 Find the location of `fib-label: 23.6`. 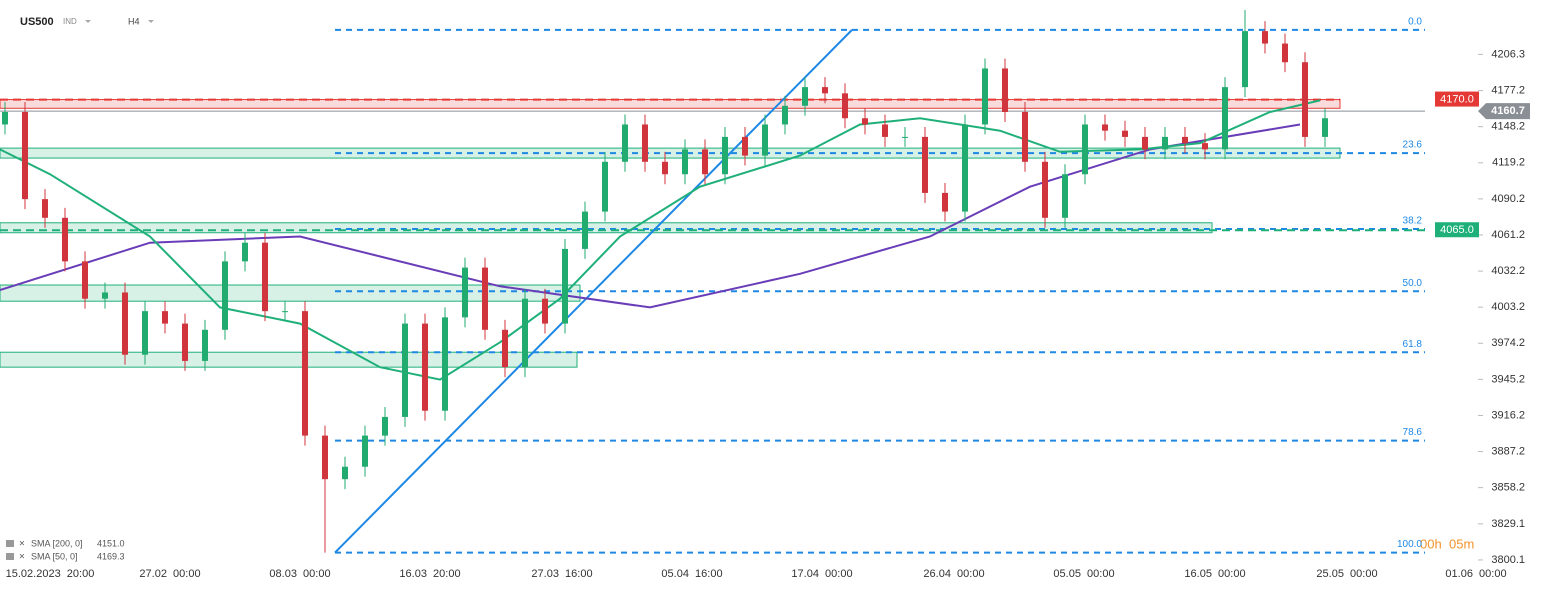

fib-label: 23.6 is located at coordinates (1413, 145).